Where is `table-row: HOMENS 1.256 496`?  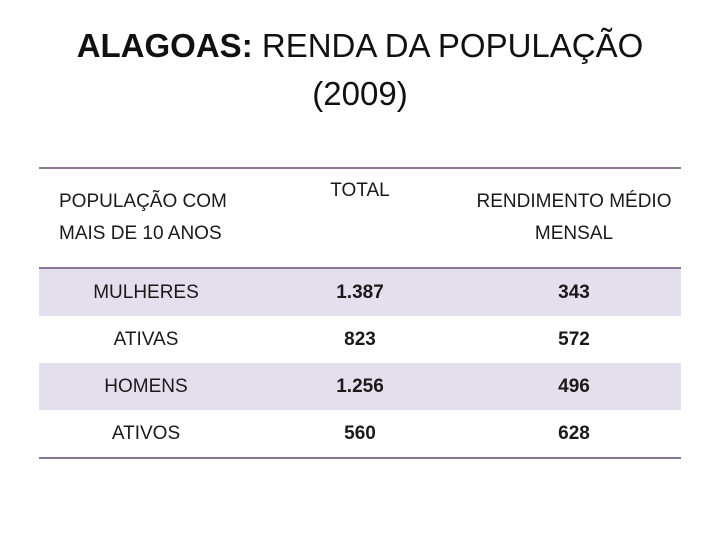
table-row: HOMENS 1.256 496 is located at coordinates (360, 386).